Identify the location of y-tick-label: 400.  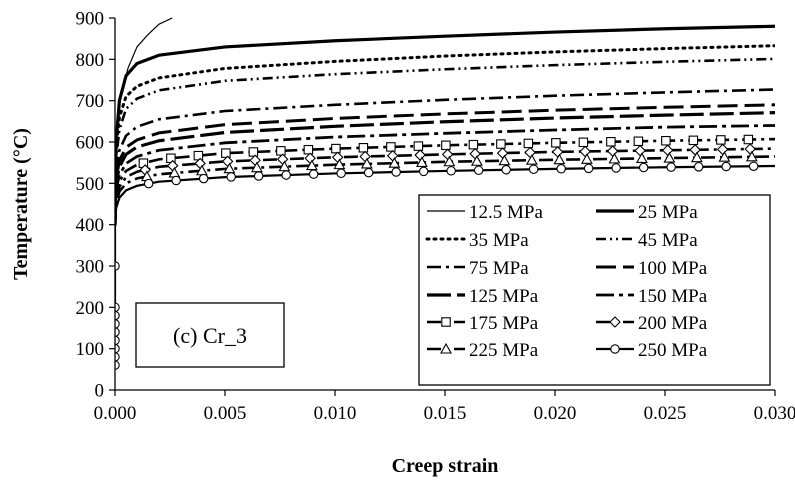
(90, 225).